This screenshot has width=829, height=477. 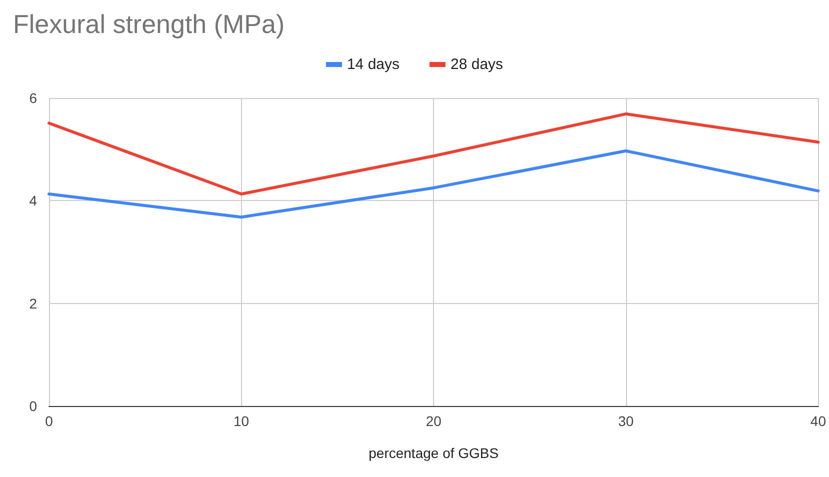 What do you see at coordinates (149, 24) in the screenshot?
I see `chart-title: Flexural strength (MPa)` at bounding box center [149, 24].